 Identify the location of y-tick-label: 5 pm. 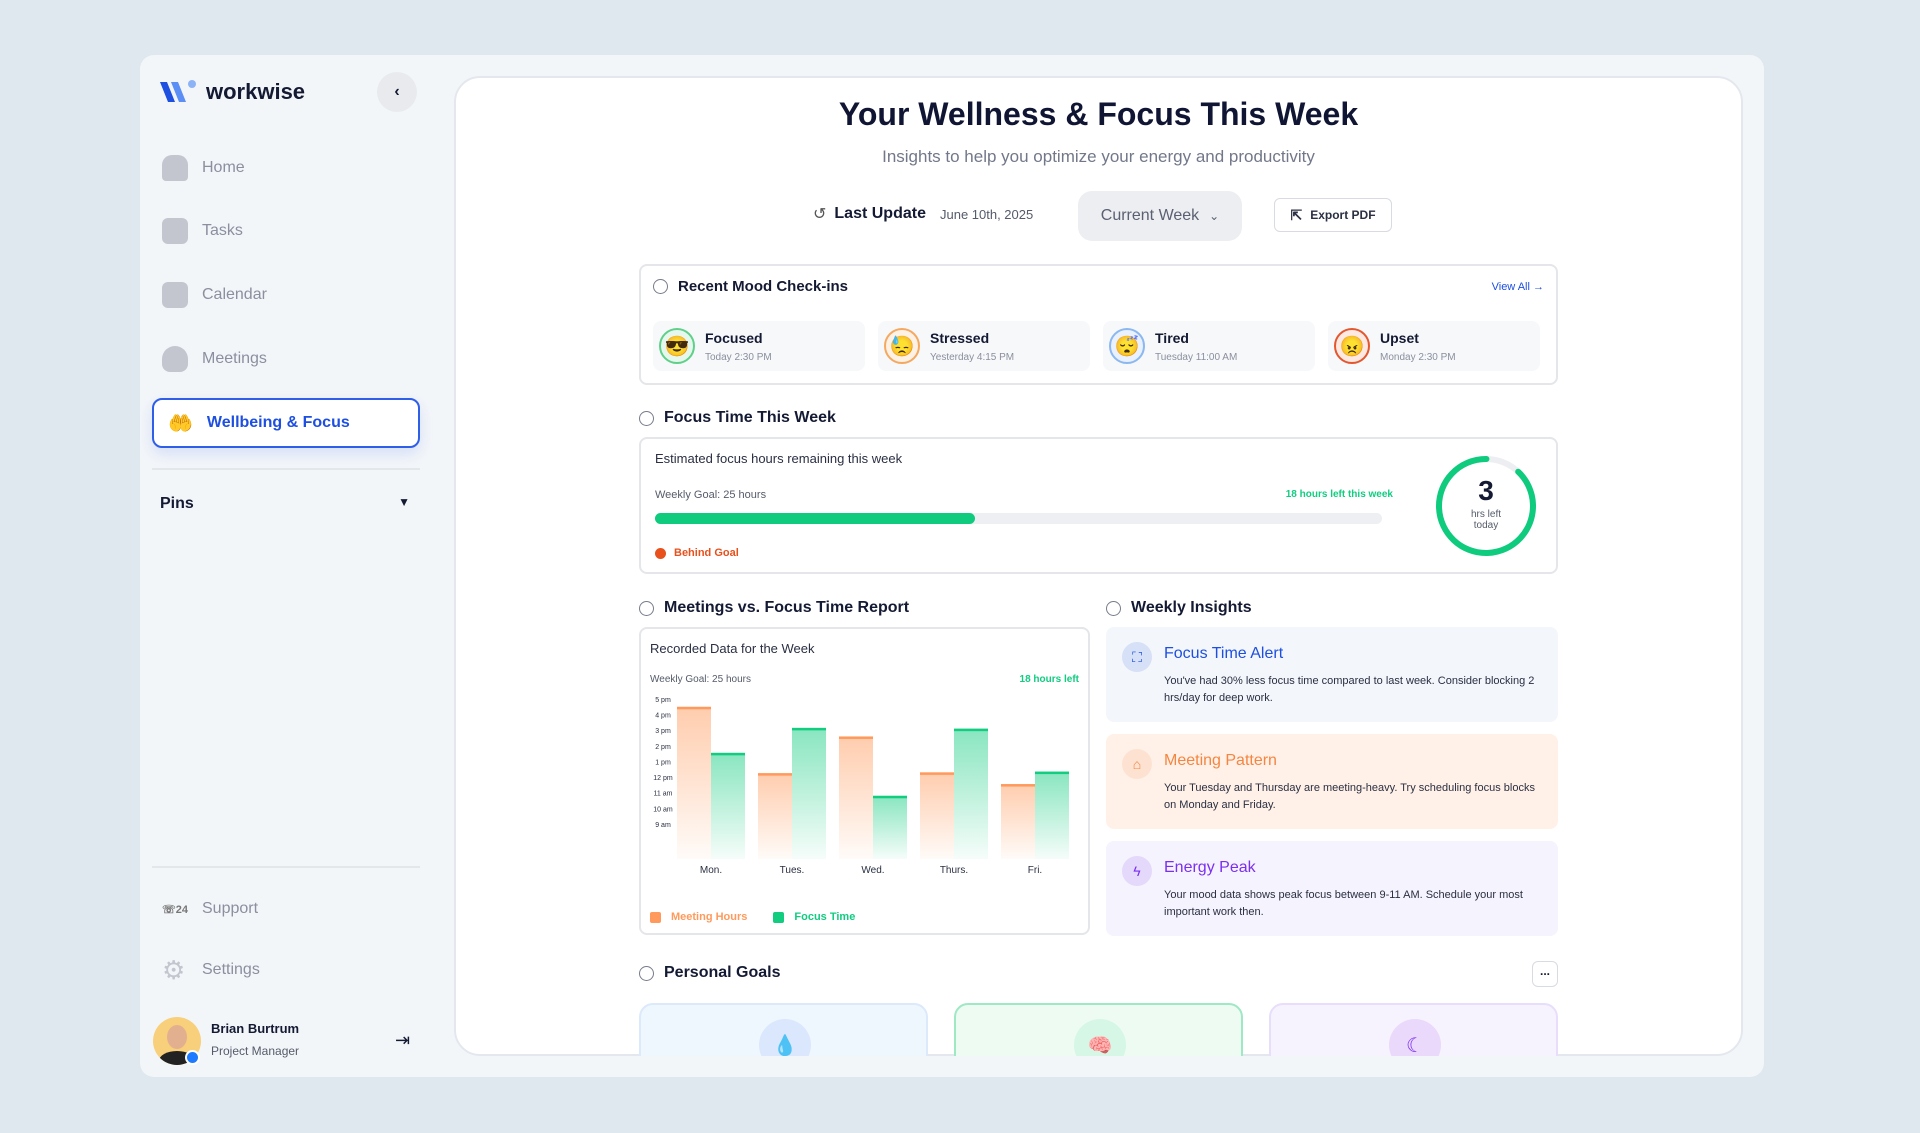
(663, 700).